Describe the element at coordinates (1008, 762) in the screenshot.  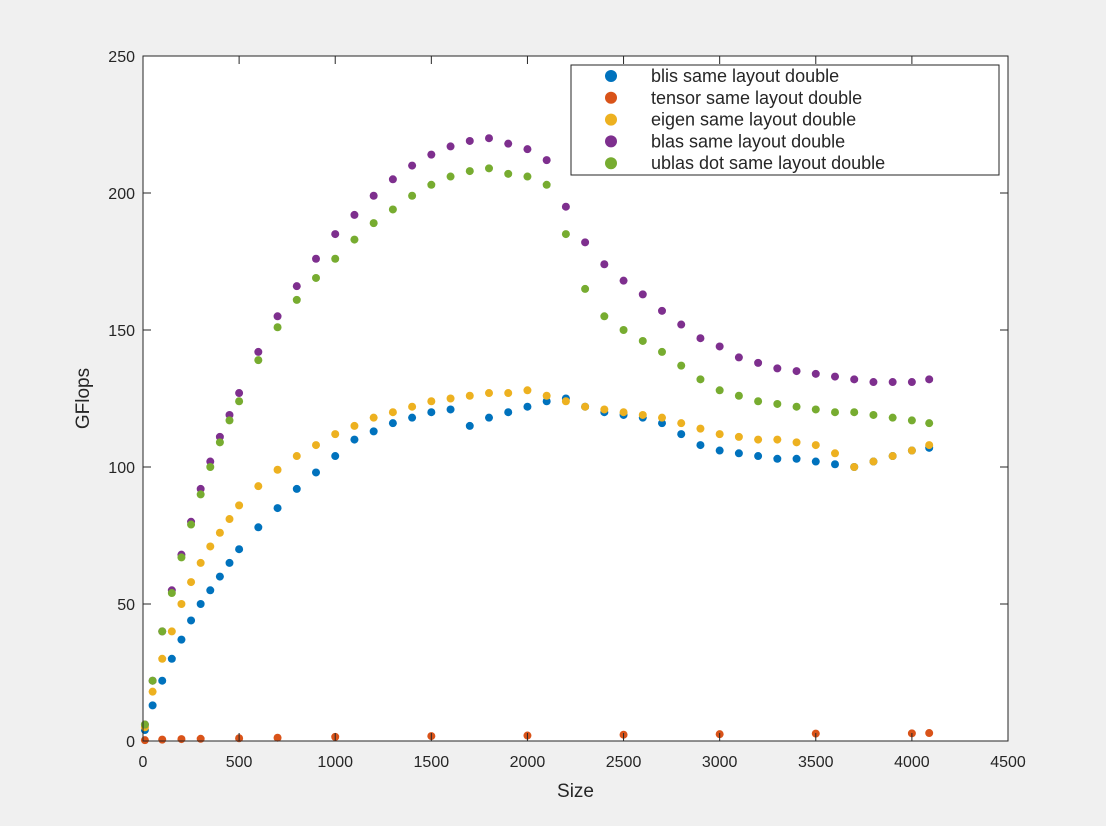
I see `x-tick-label: 4500` at that location.